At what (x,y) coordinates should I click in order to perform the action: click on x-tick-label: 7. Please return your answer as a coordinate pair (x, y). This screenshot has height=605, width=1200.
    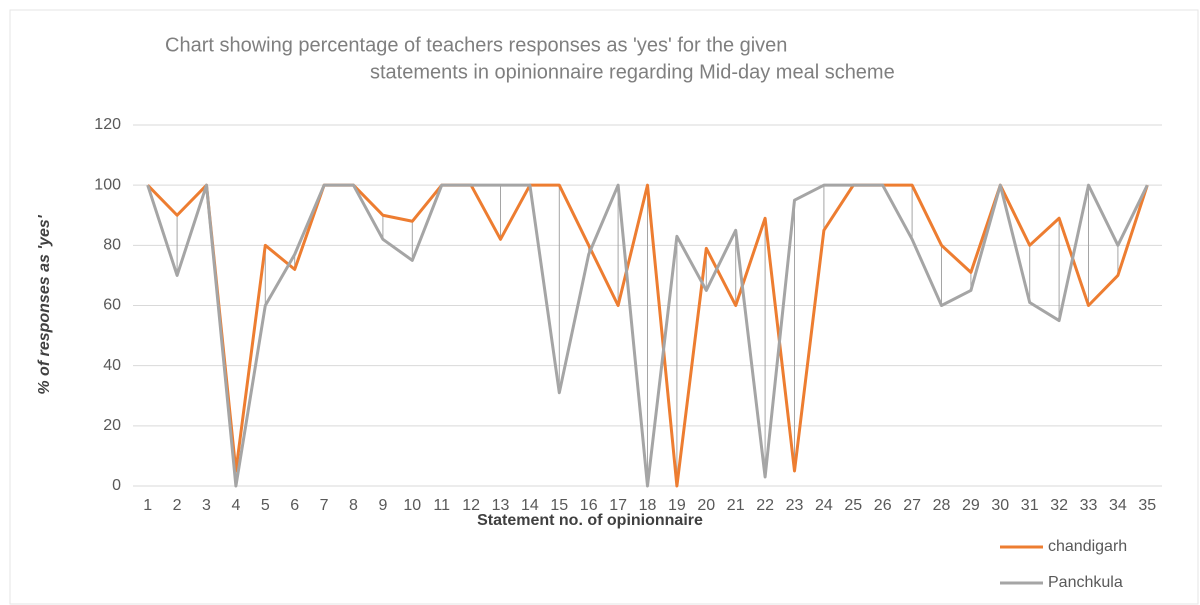
    Looking at the image, I should click on (324, 505).